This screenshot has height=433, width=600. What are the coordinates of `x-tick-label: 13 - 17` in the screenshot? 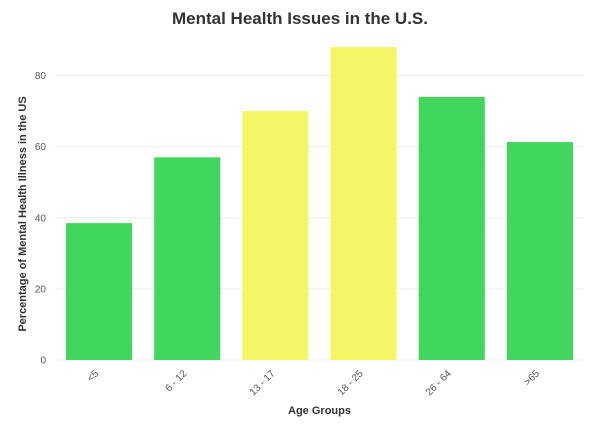 It's located at (263, 383).